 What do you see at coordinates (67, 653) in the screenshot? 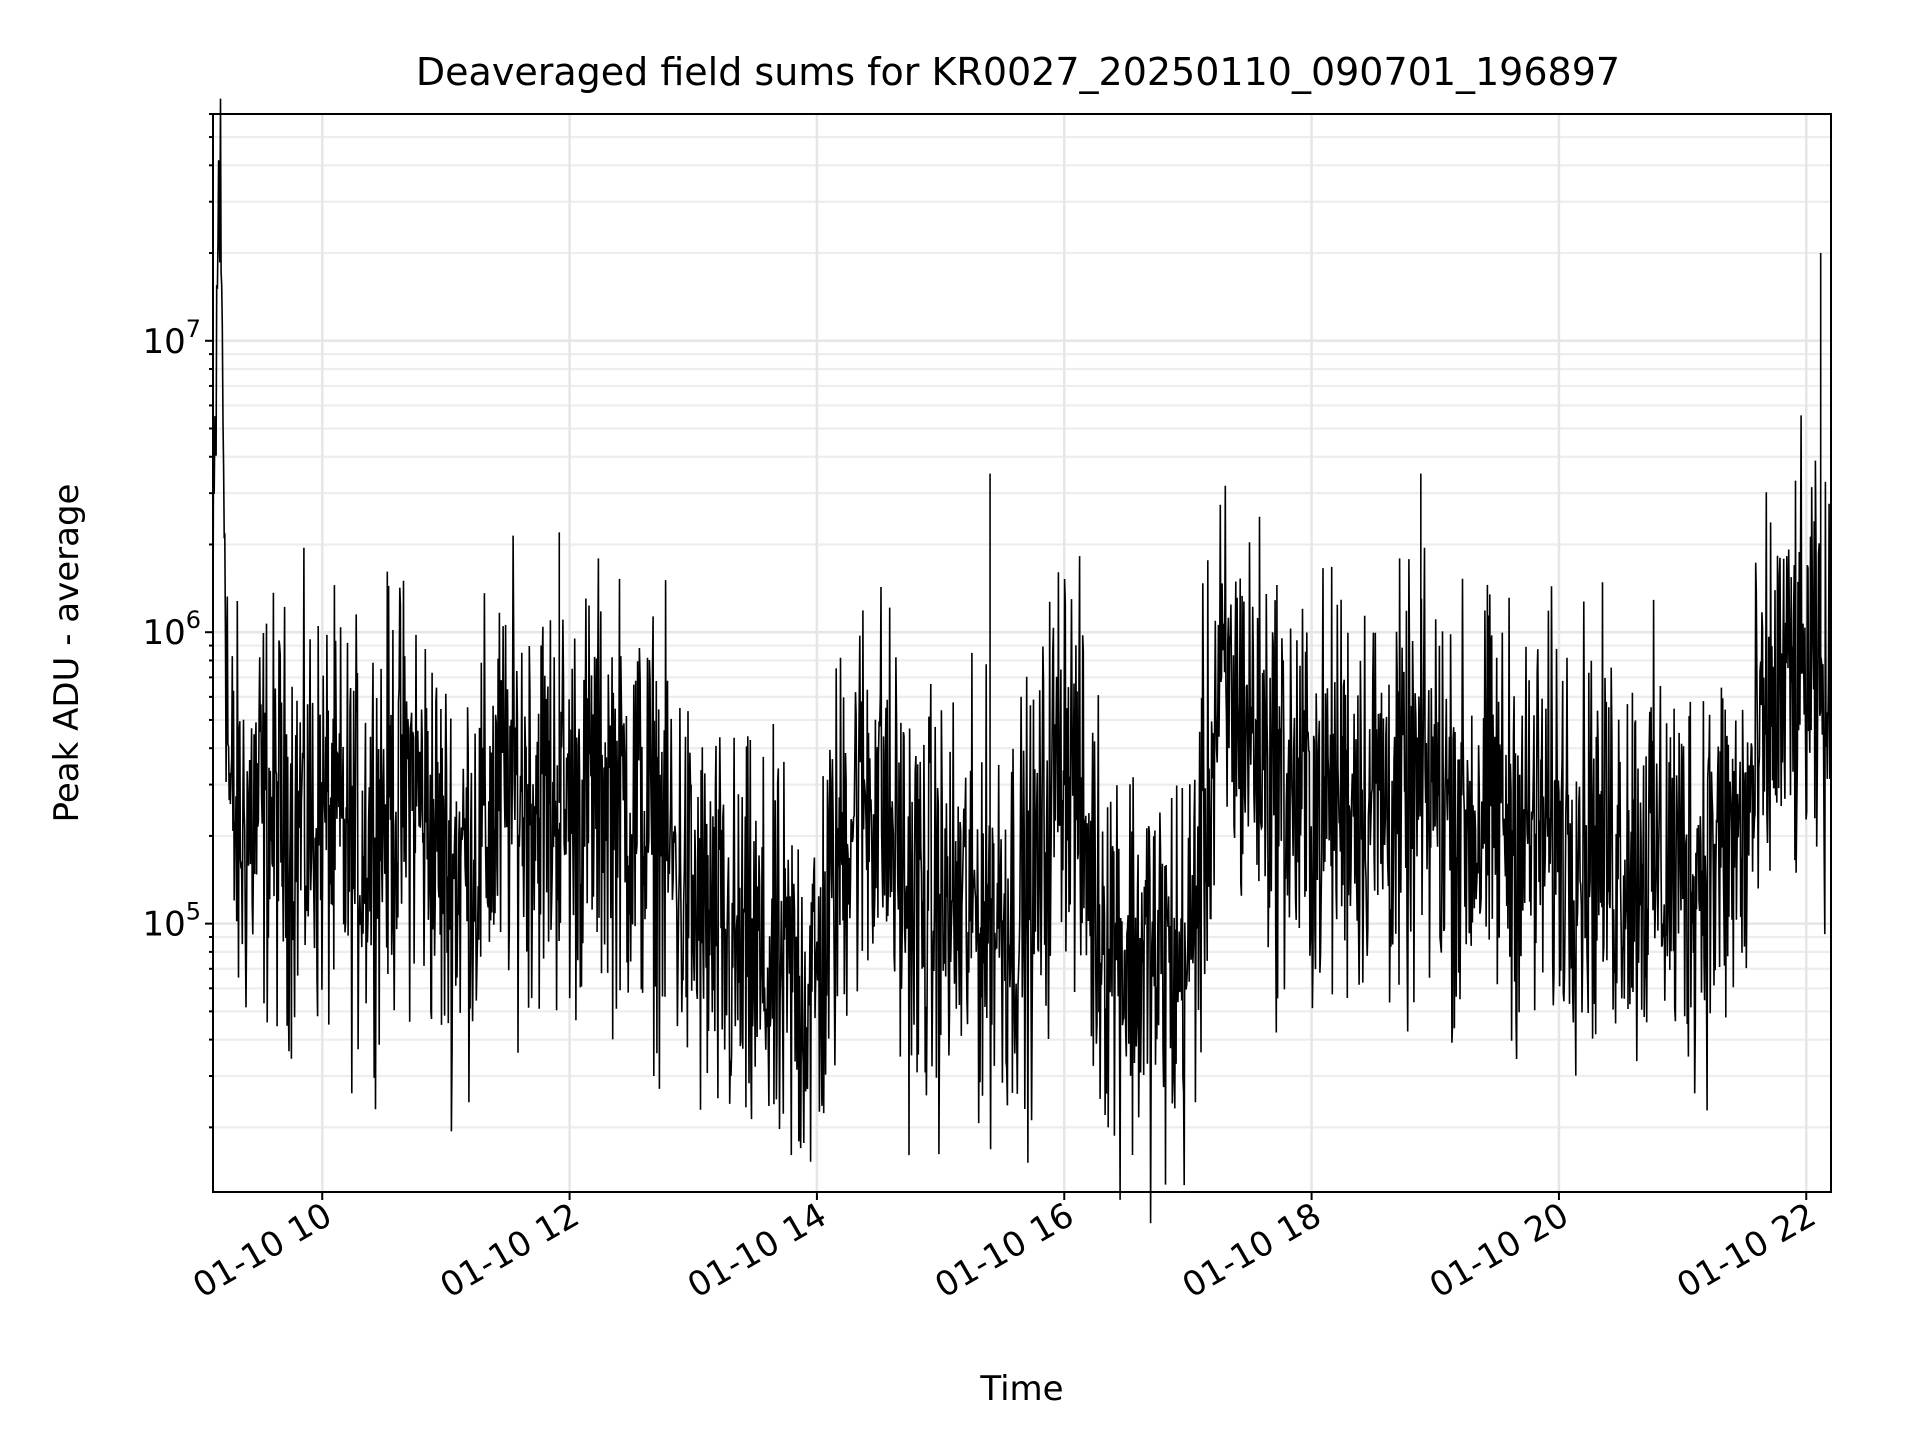
I see `y-axis-label: Peak ADU - average` at bounding box center [67, 653].